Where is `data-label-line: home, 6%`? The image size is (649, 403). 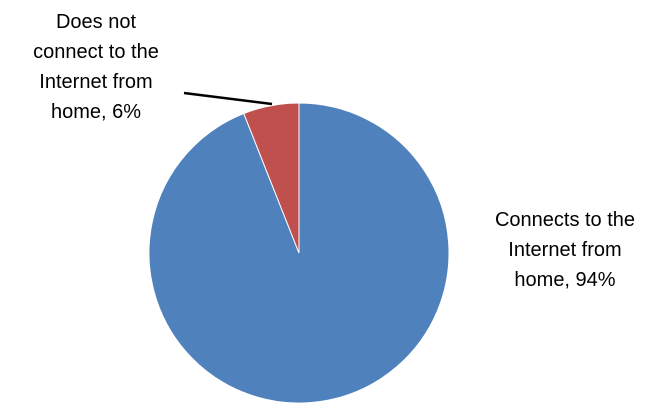 data-label-line: home, 6% is located at coordinates (96, 112).